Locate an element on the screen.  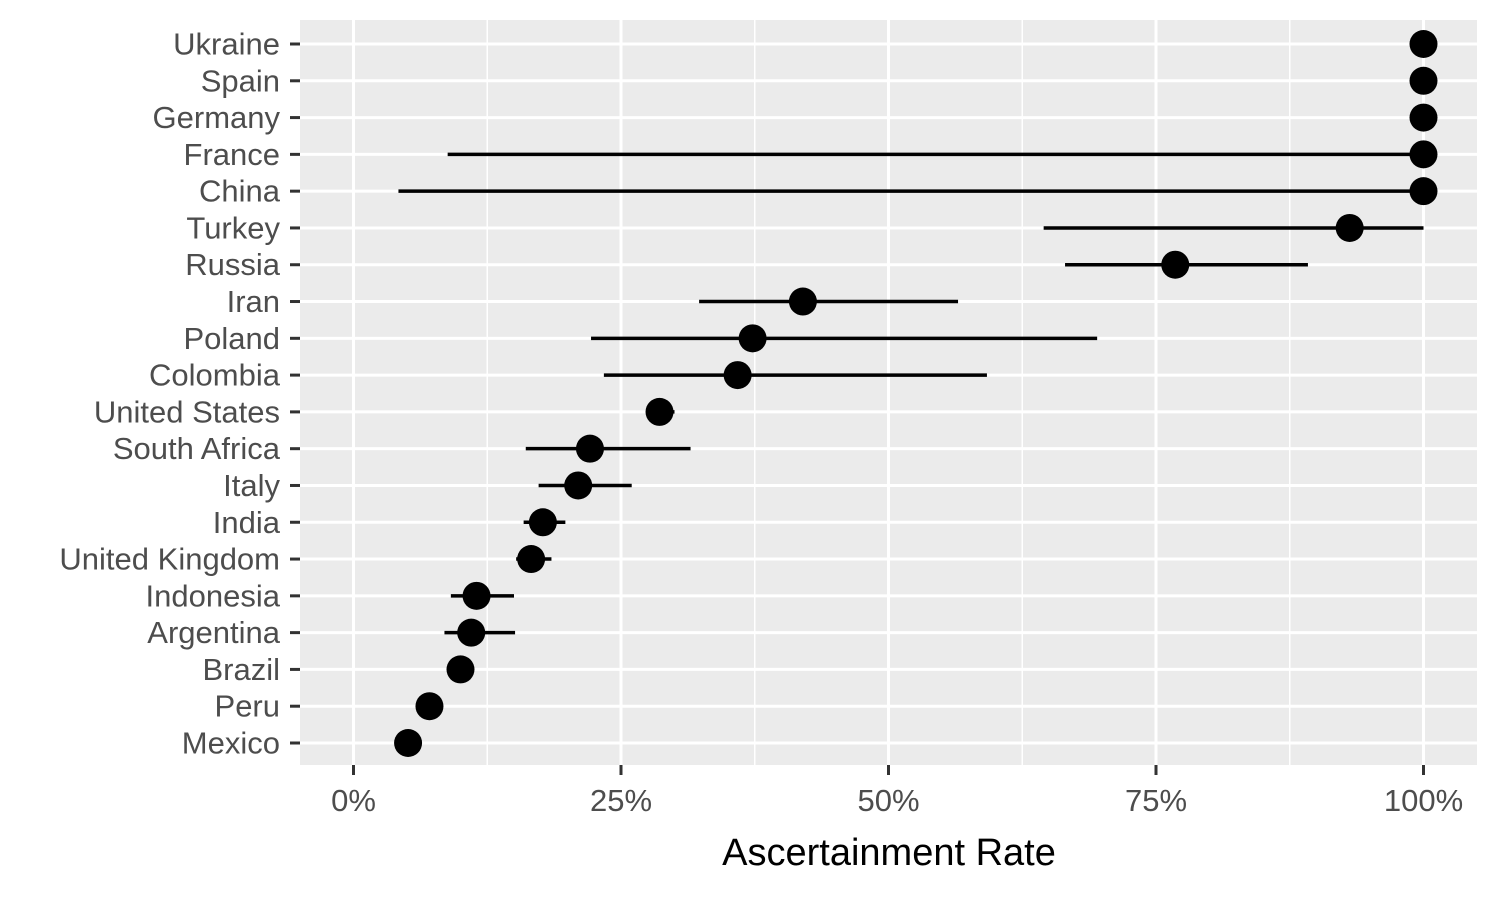
y-tick-label: India is located at coordinates (247, 522).